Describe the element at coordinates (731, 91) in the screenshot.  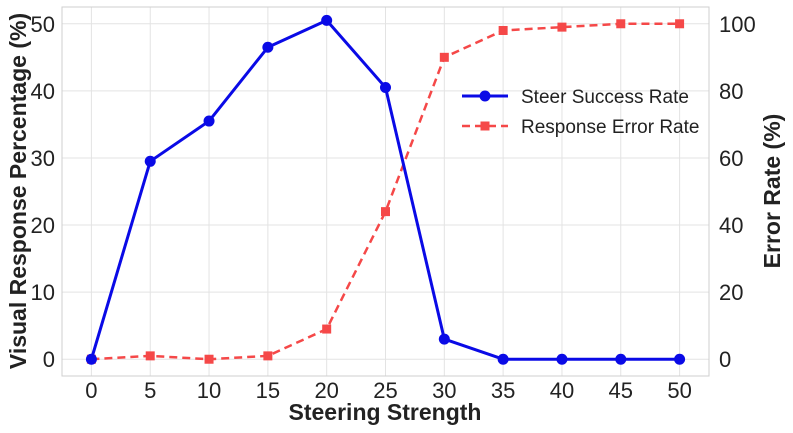
I see `right-y-tick-label: 80` at that location.